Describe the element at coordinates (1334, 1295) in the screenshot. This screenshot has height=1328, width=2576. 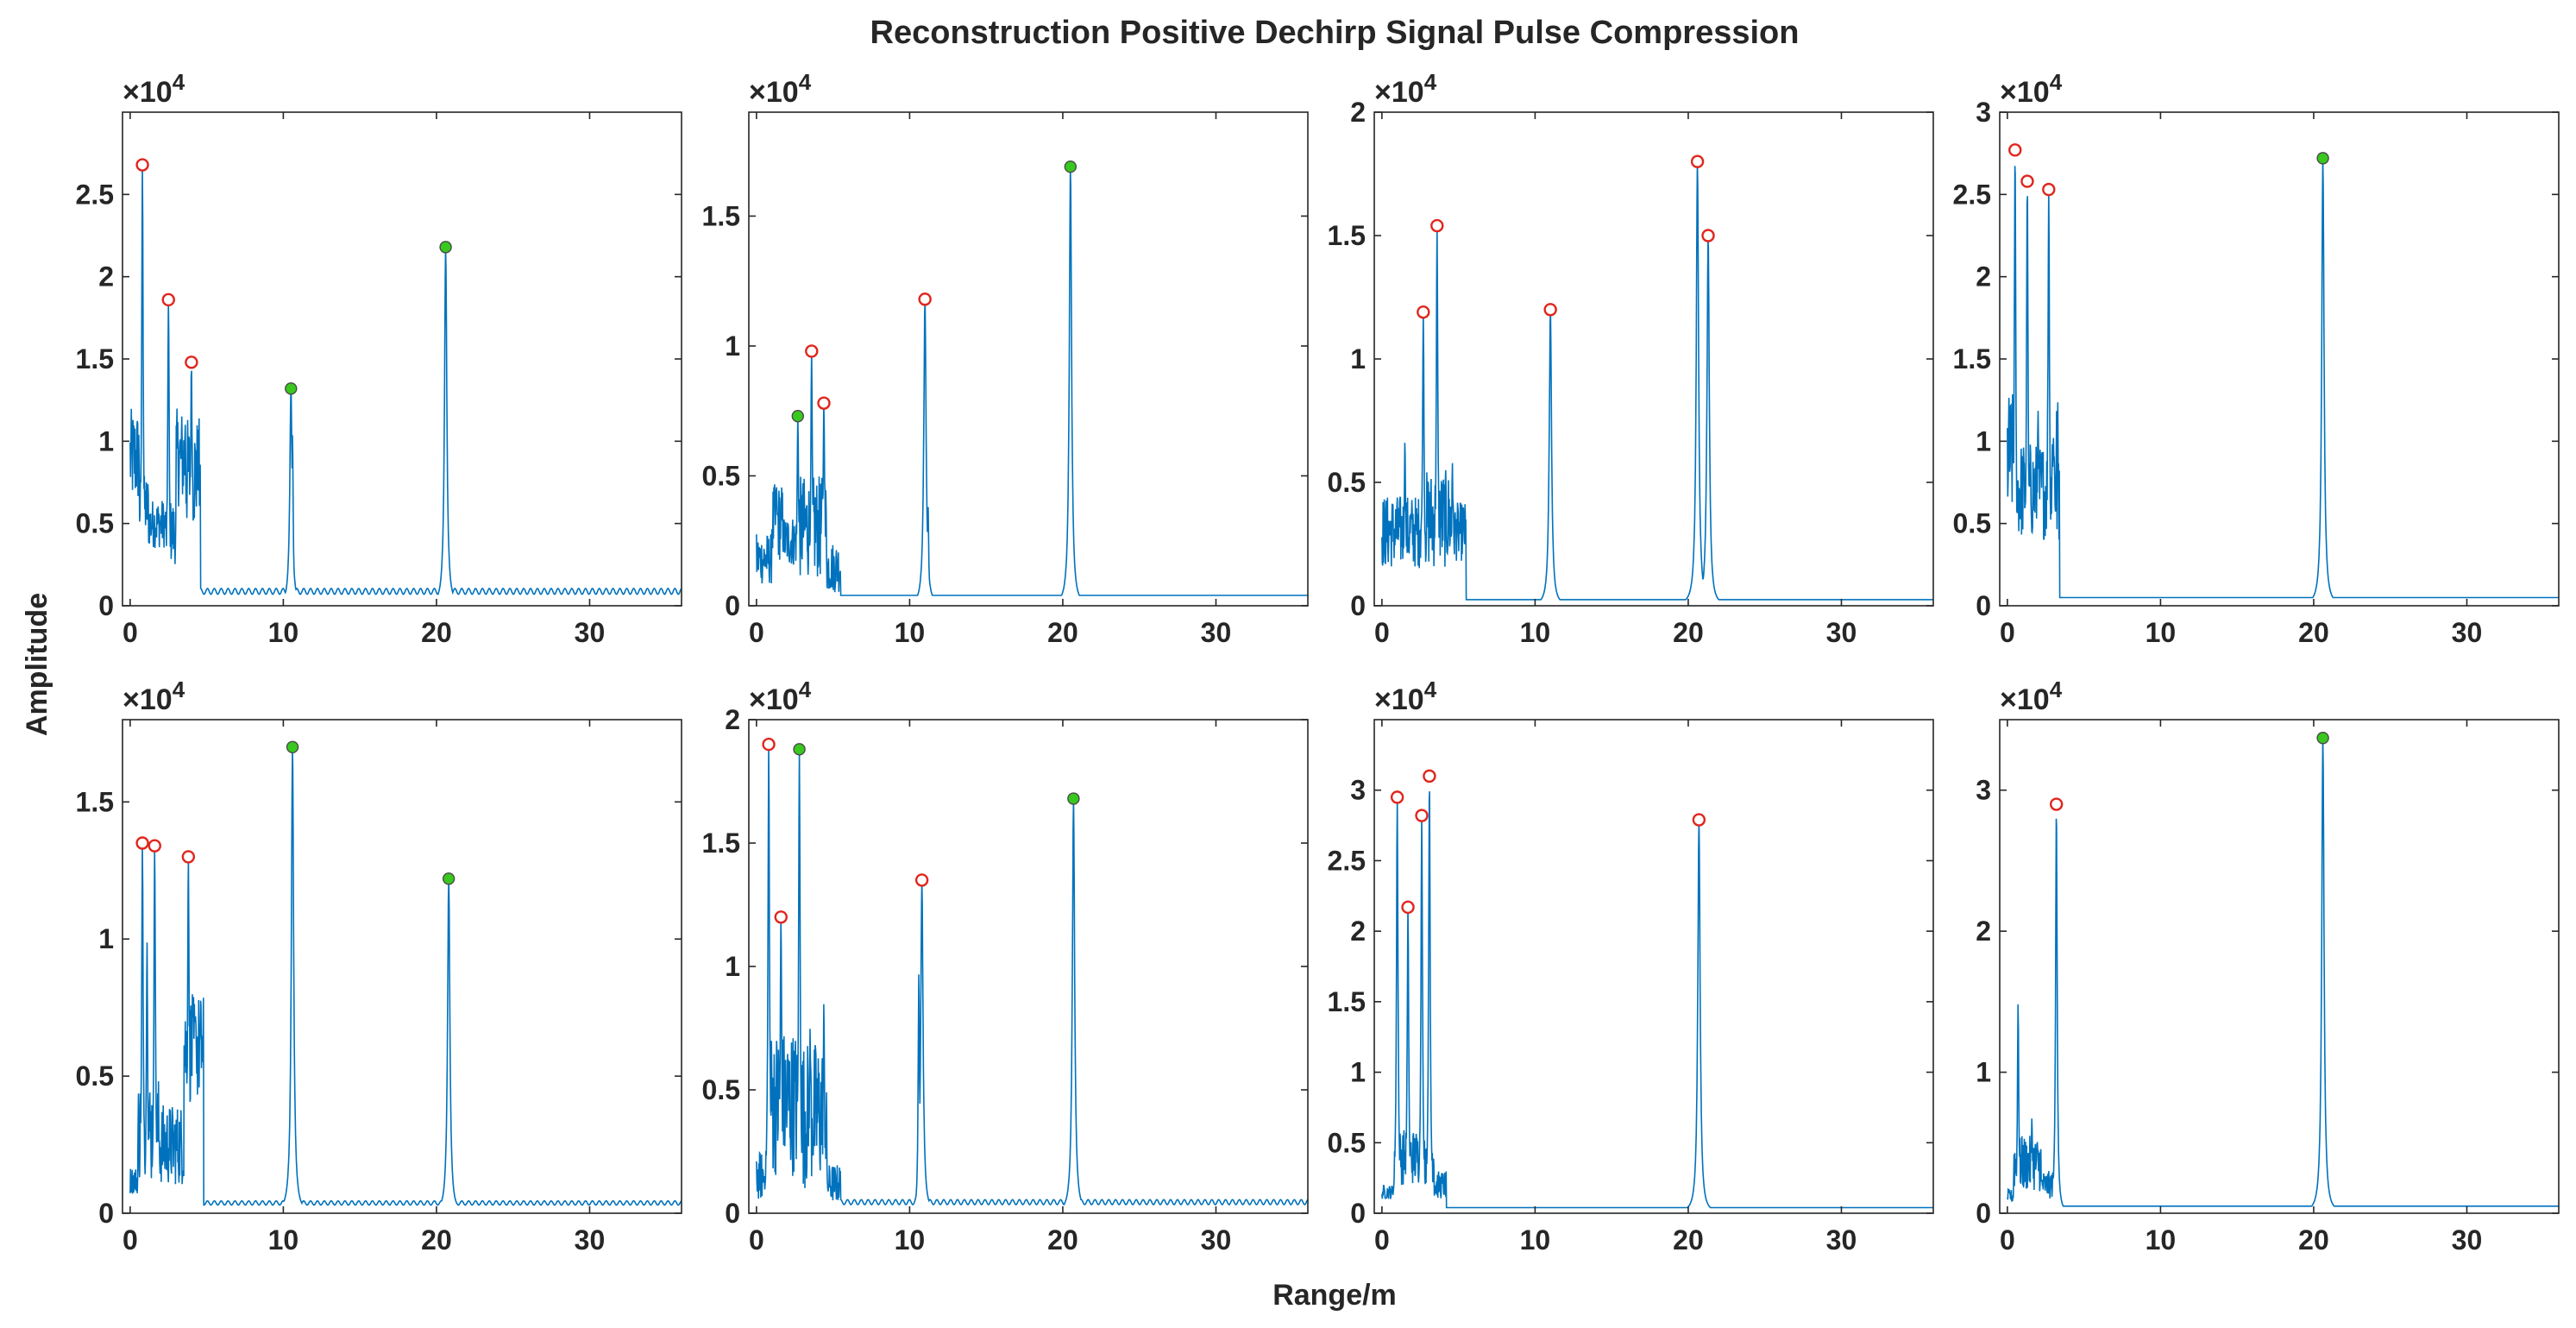
I see `x-axis-label: Range/m` at that location.